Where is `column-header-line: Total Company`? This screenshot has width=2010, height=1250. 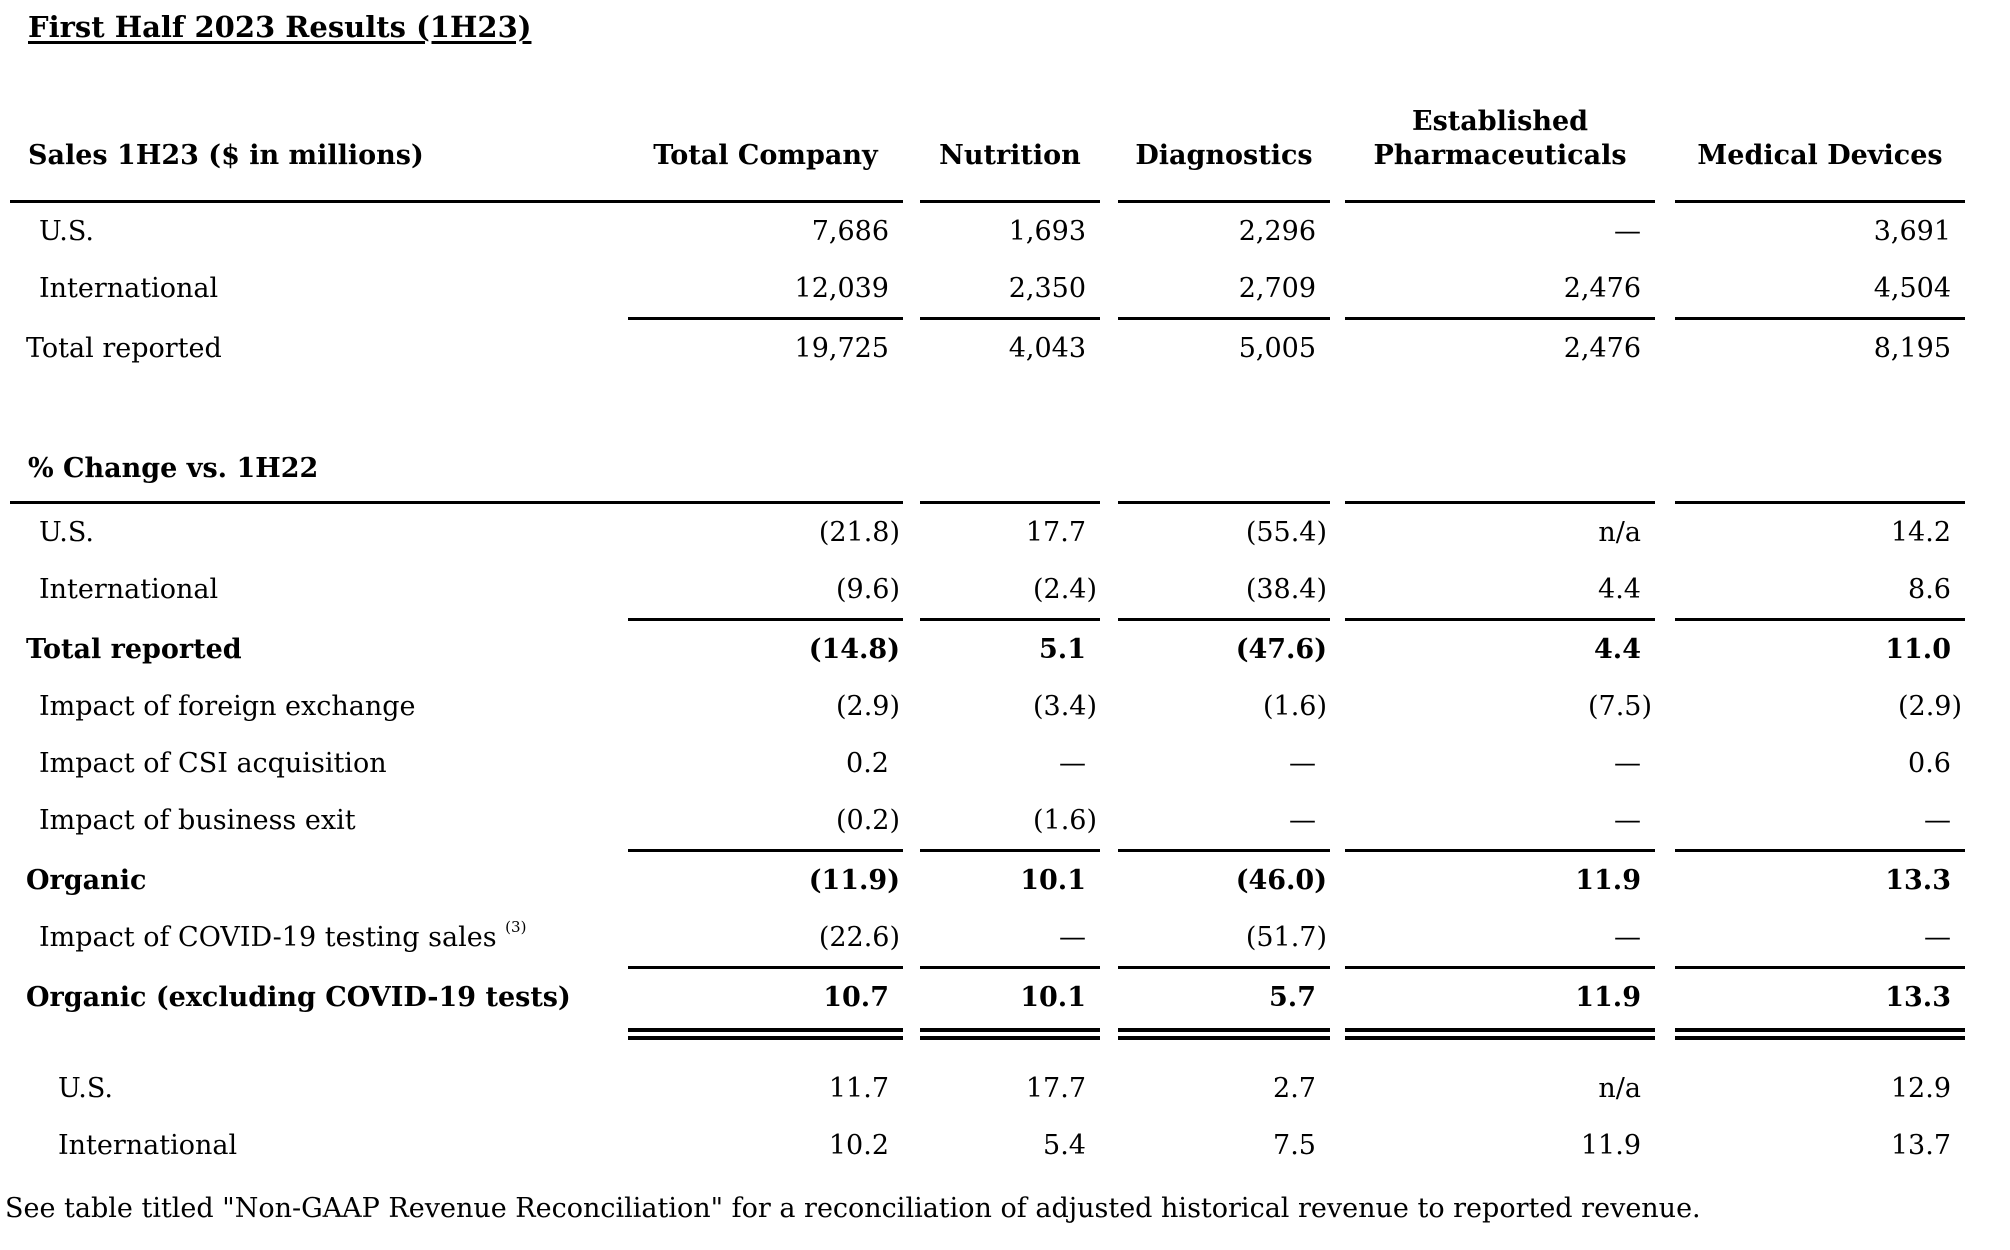 column-header-line: Total Company is located at coordinates (765, 155).